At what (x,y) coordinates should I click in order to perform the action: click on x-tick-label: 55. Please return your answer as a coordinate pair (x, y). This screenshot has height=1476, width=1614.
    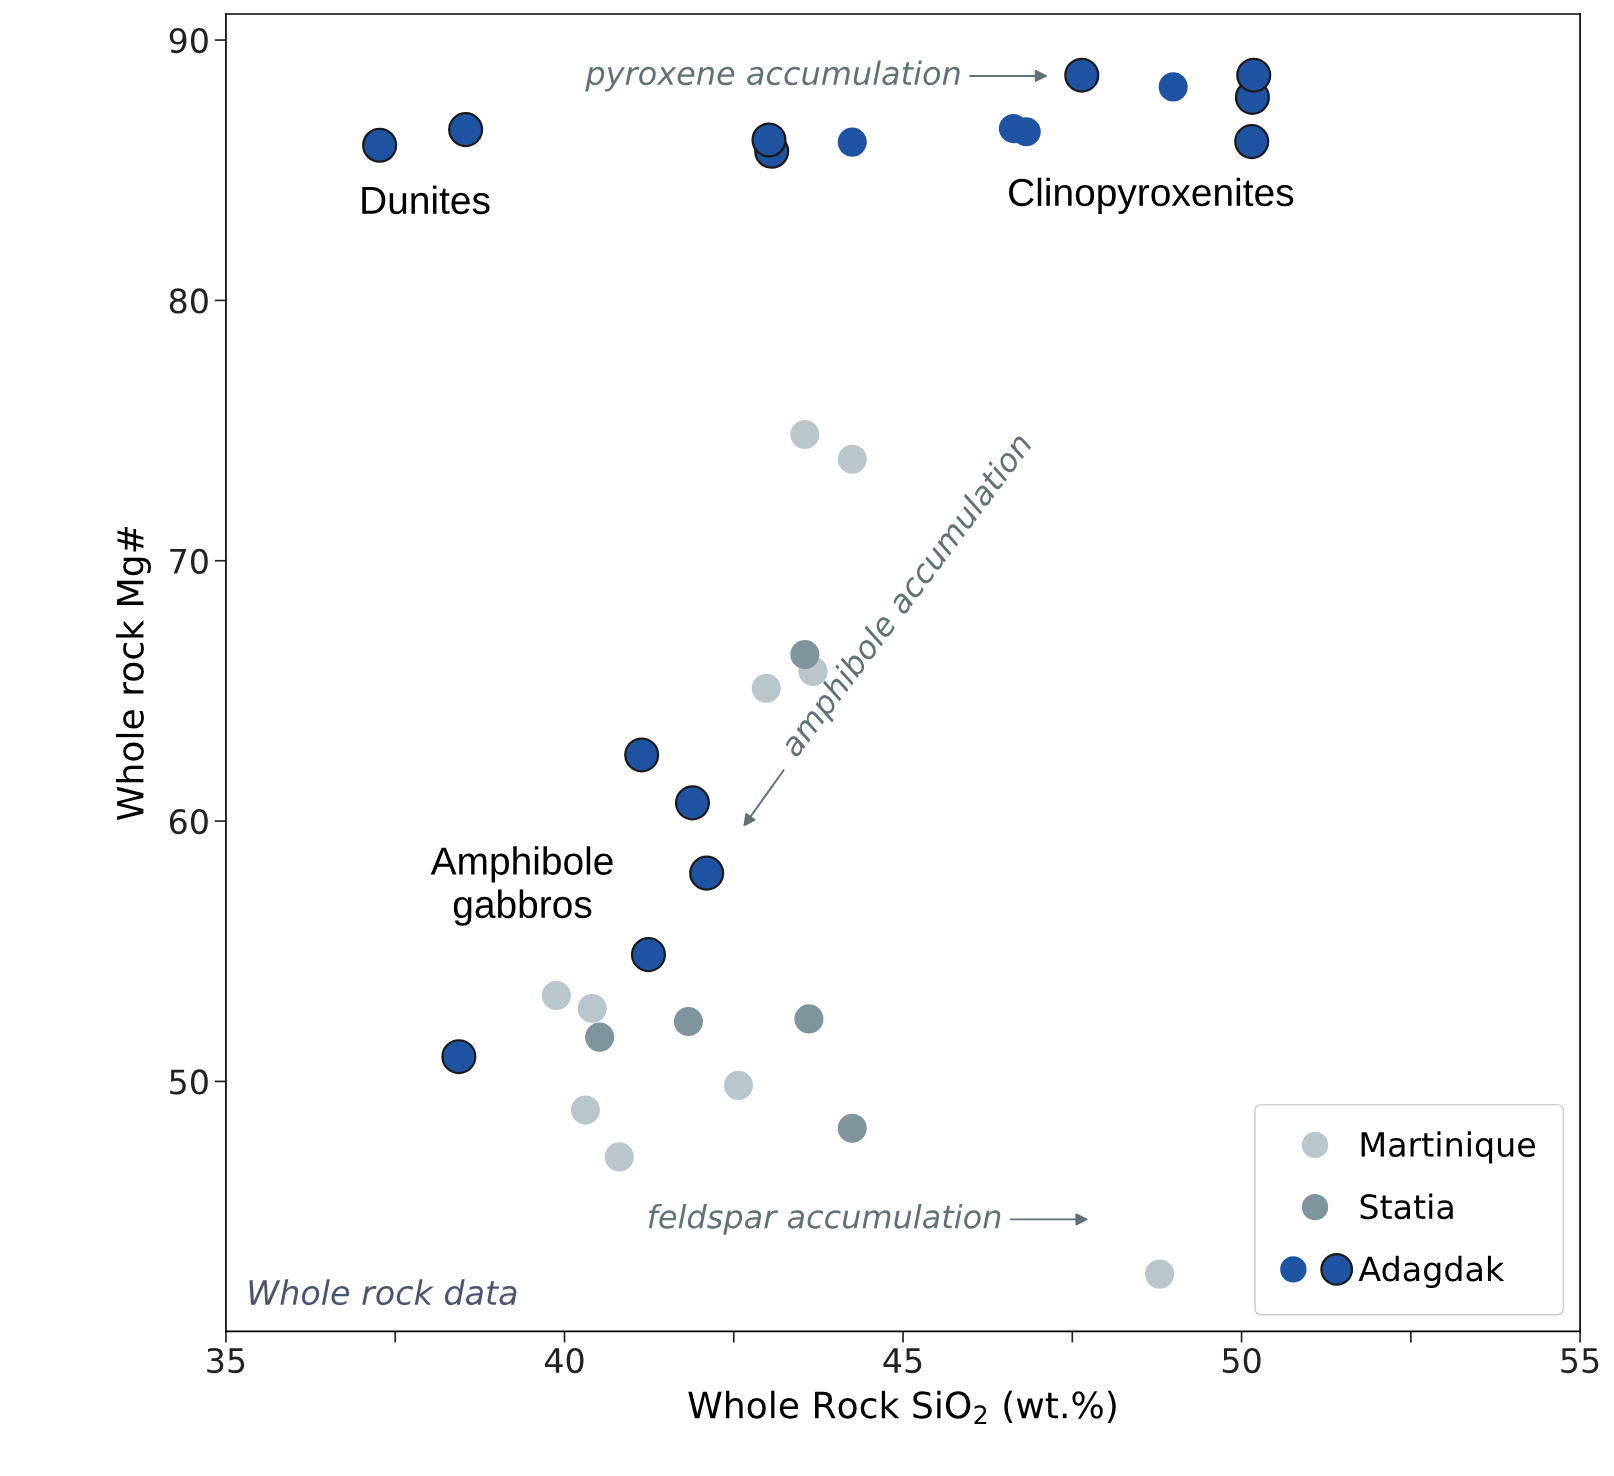
    Looking at the image, I should click on (1580, 1361).